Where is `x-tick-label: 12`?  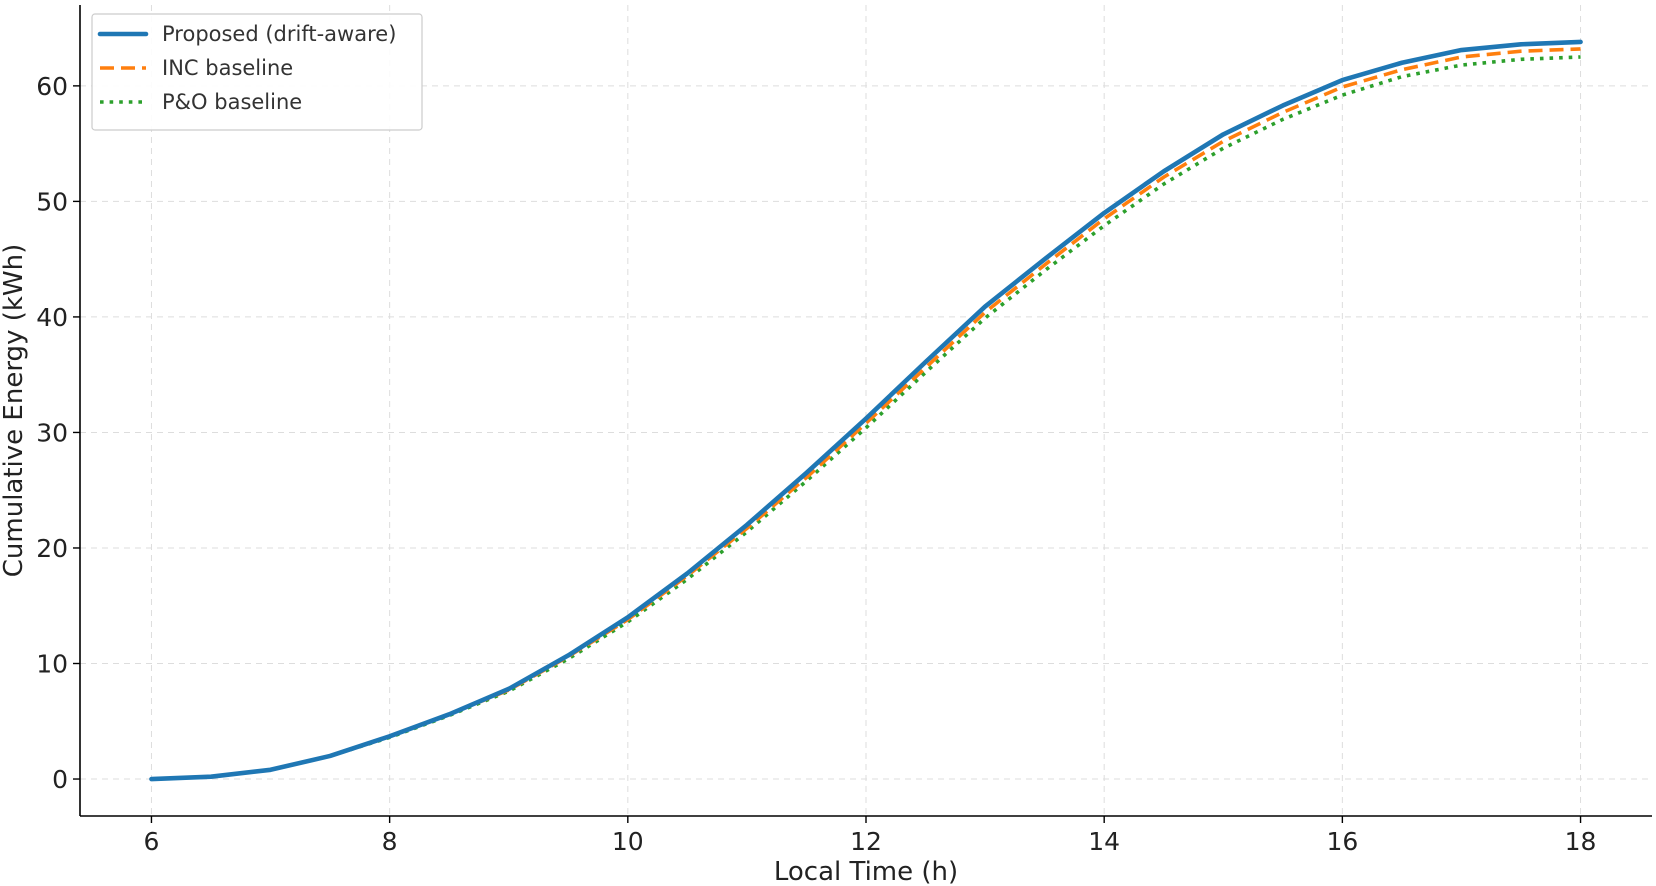 x-tick-label: 12 is located at coordinates (866, 841).